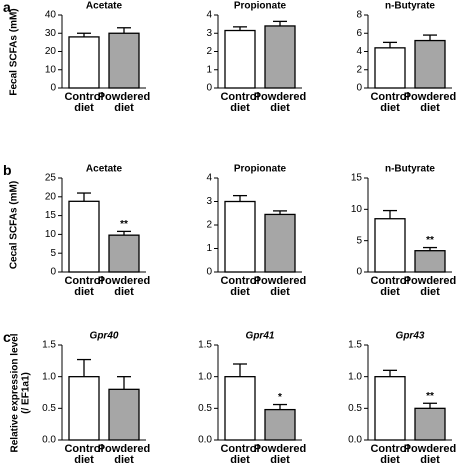 This screenshot has width=474, height=467. Describe the element at coordinates (7, 170) in the screenshot. I see `panel-label: b` at that location.